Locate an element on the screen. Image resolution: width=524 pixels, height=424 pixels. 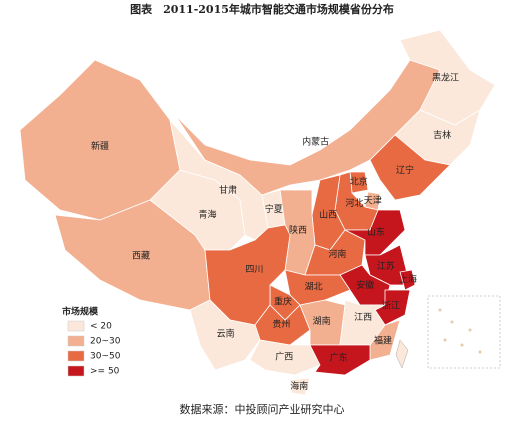
province-label: 天津 is located at coordinates (373, 200).